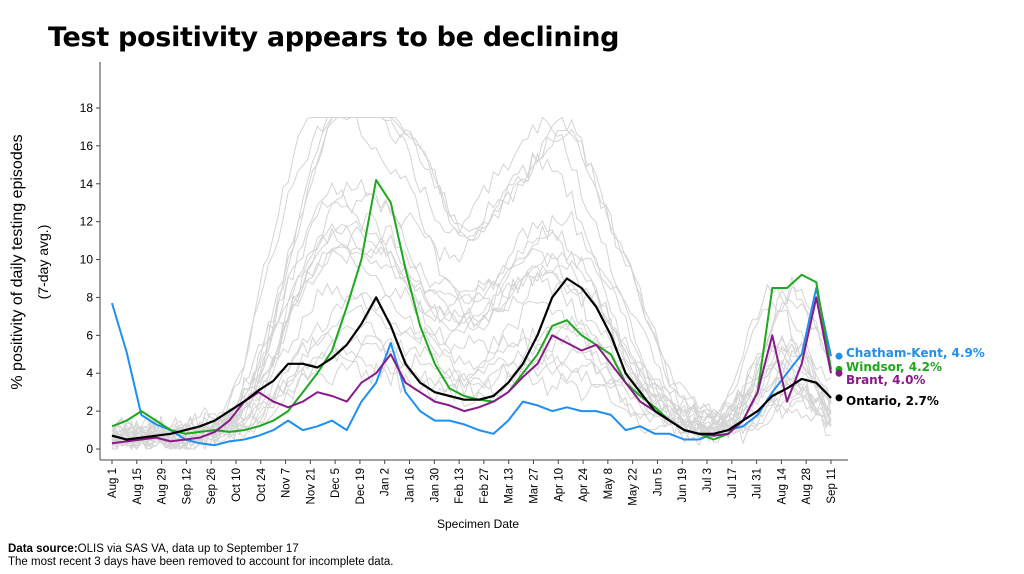 This screenshot has height=574, width=1024. I want to click on x-tick-label: Jan 30, so click(435, 485).